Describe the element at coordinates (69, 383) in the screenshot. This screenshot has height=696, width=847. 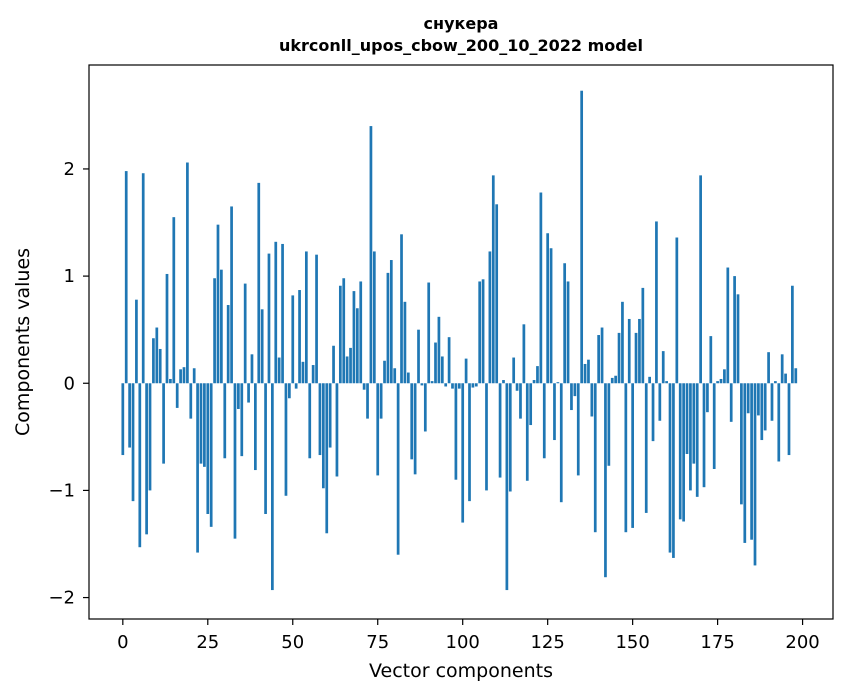
I see `y-tick-label: 0` at that location.